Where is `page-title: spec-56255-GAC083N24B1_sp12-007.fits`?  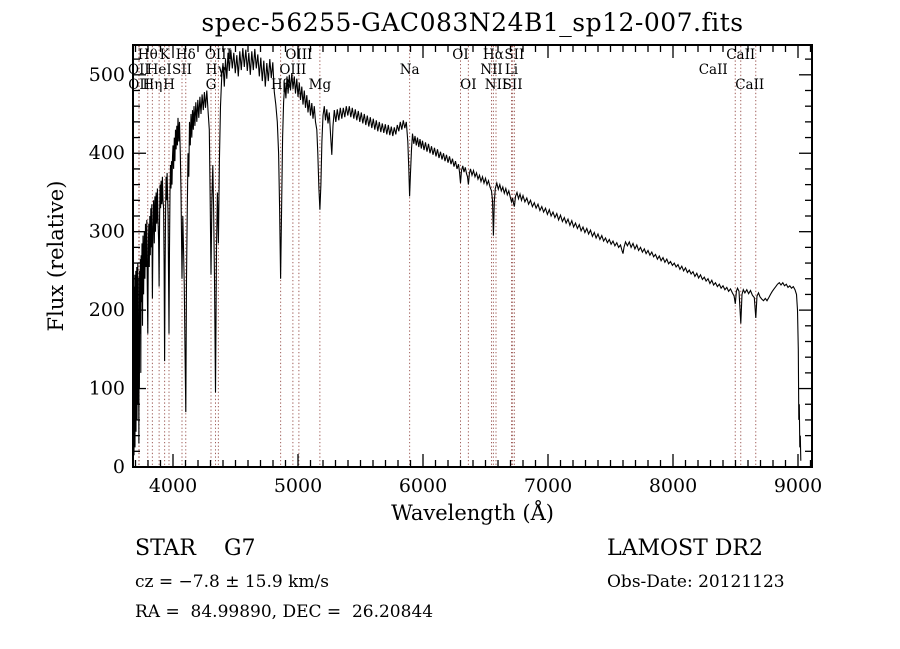 page-title: spec-56255-GAC083N24B1_sp12-007.fits is located at coordinates (472, 22).